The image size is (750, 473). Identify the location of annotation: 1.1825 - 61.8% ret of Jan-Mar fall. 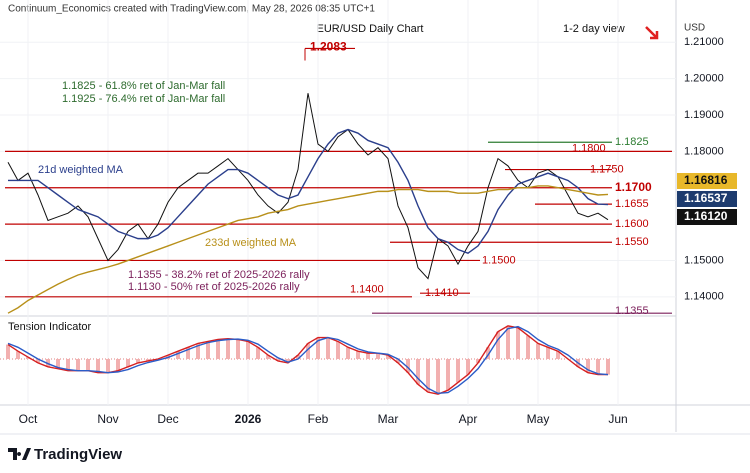
(143, 86).